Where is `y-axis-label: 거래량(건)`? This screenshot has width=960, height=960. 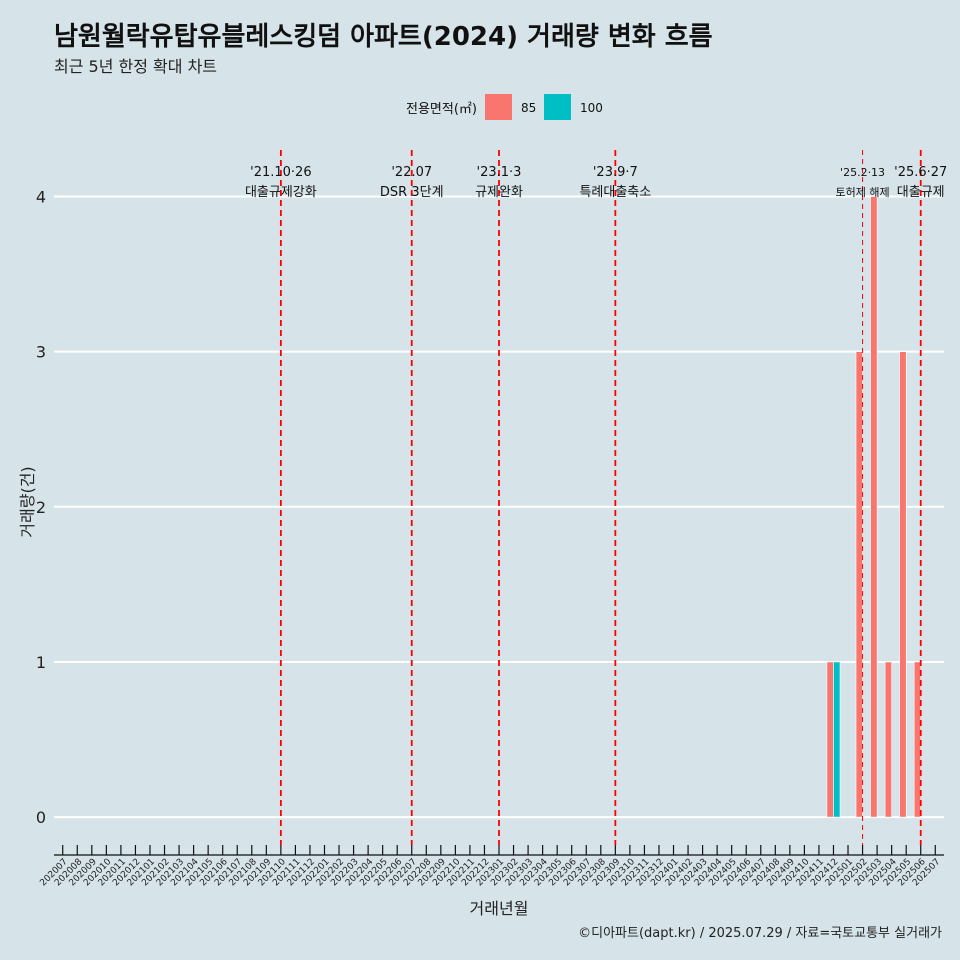
y-axis-label: 거래량(건) is located at coordinates (27, 501).